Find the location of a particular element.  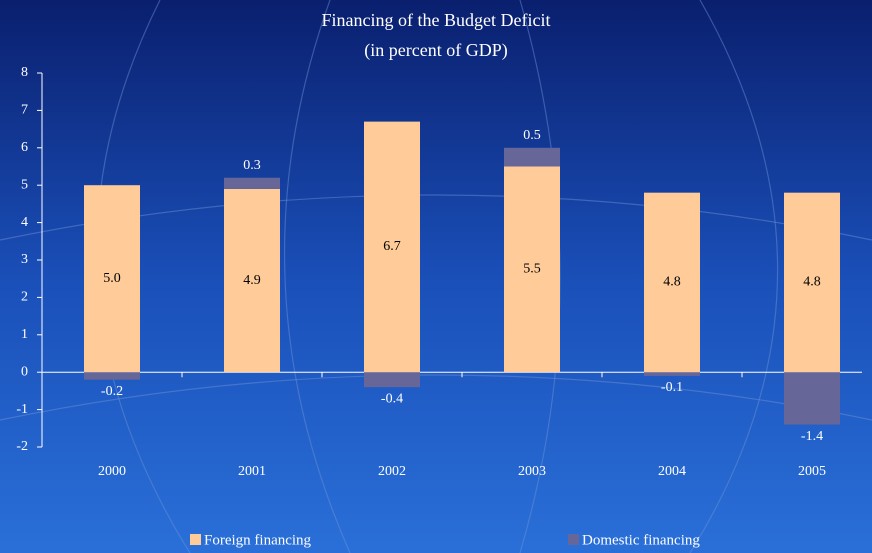

y-tick-label: 5 is located at coordinates (24, 184).